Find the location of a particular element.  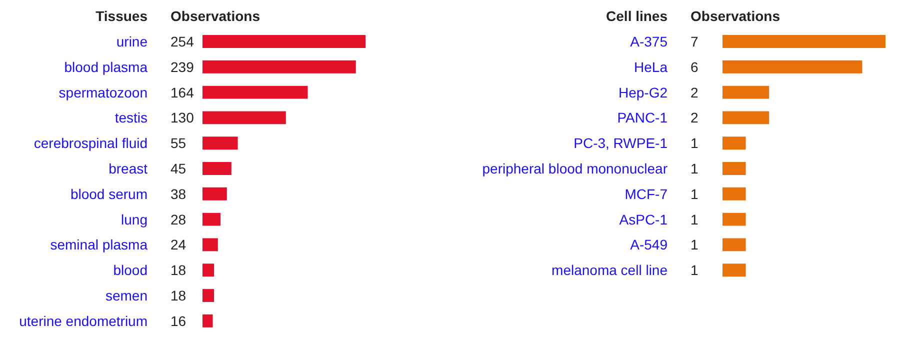

y-tick-label: melanoma cell line is located at coordinates (610, 270).